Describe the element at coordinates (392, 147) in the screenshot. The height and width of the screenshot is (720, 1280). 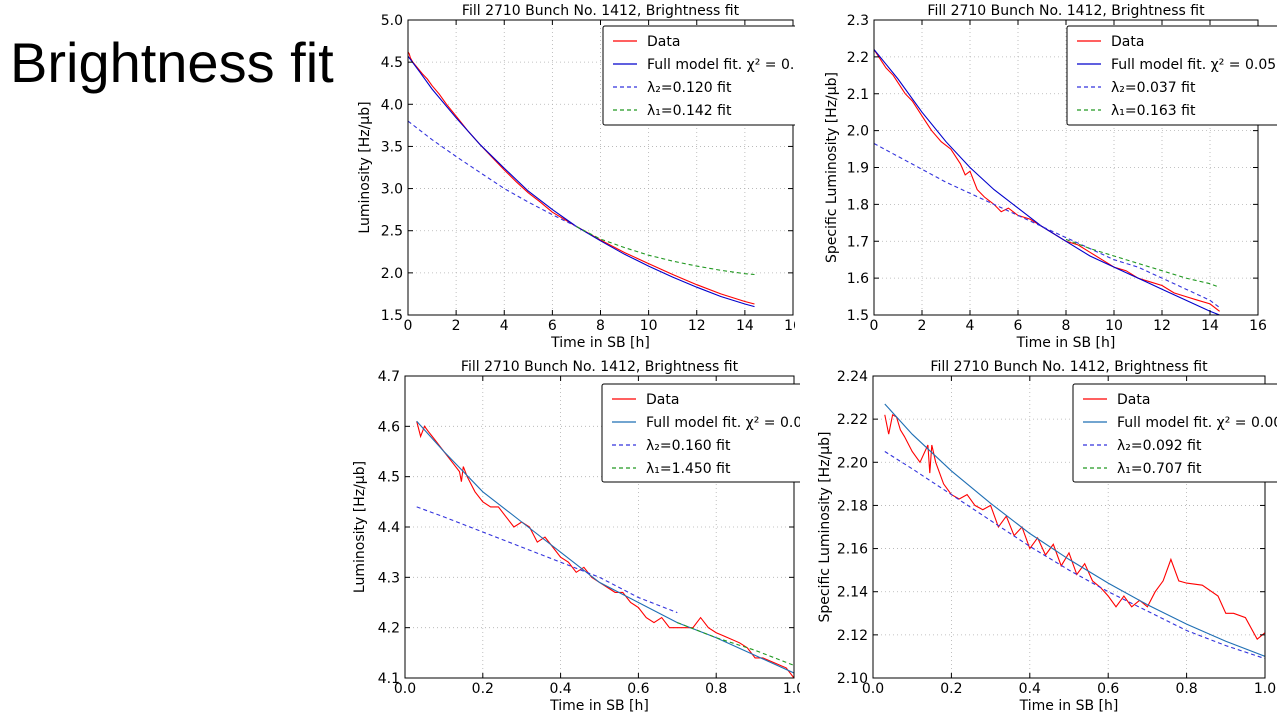
I see `y-tick-label: 3.5` at that location.